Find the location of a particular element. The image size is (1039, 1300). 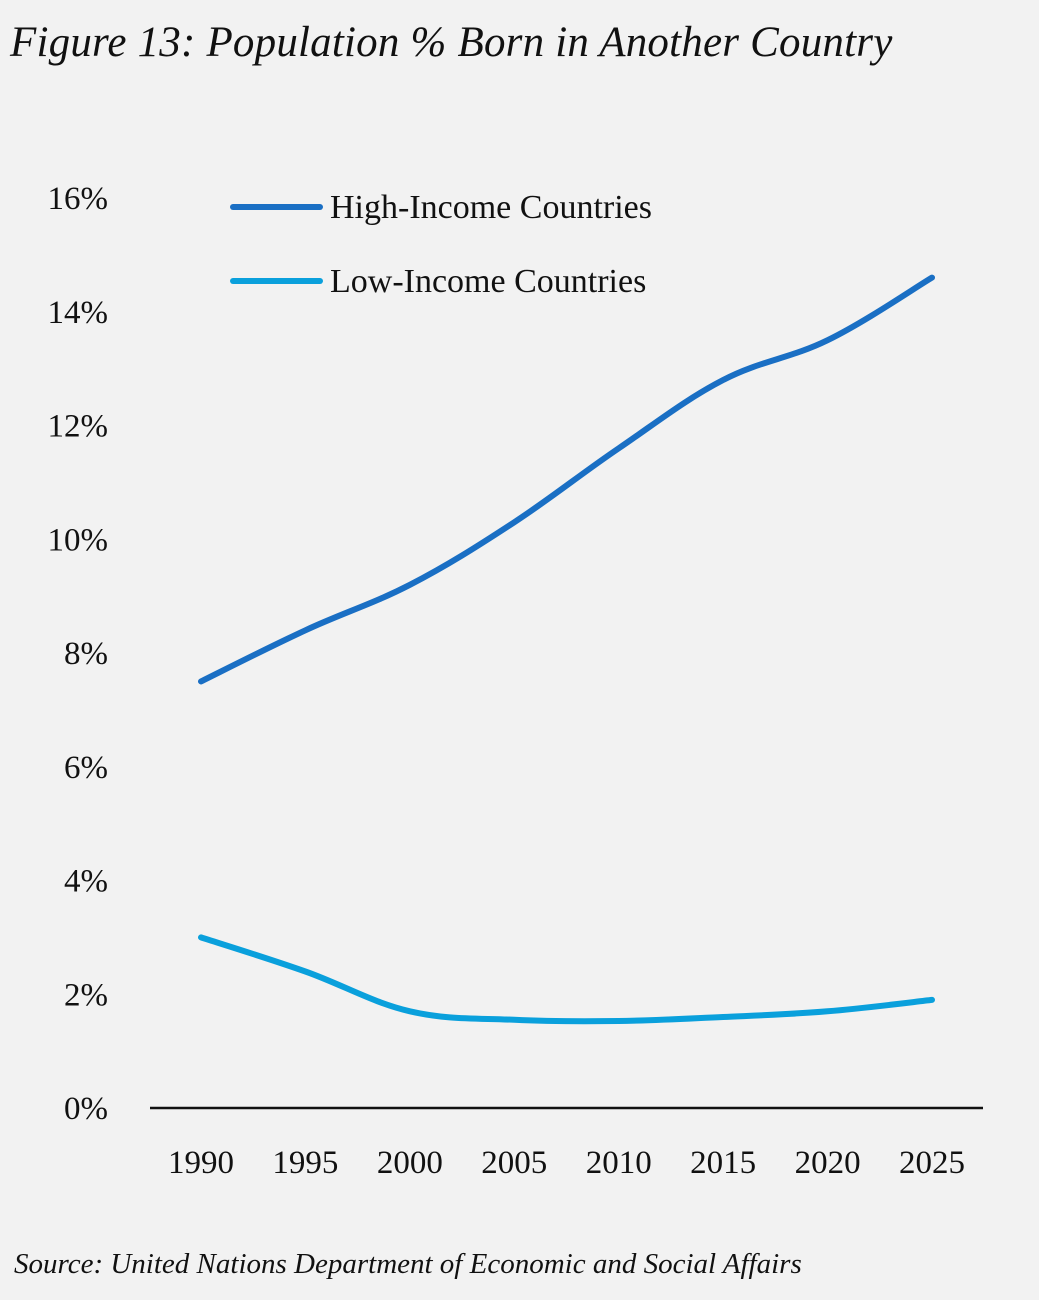

series-line-low-income-countries is located at coordinates (566, 979).